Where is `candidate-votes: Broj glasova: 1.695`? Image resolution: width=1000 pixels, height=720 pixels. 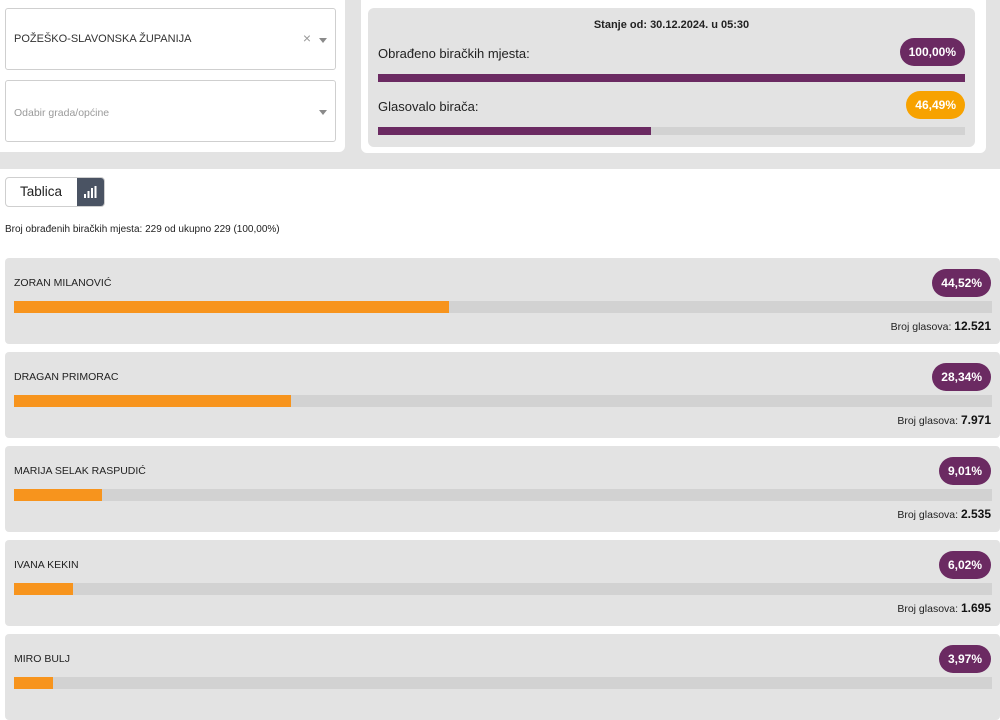 candidate-votes: Broj glasova: 1.695 is located at coordinates (944, 608).